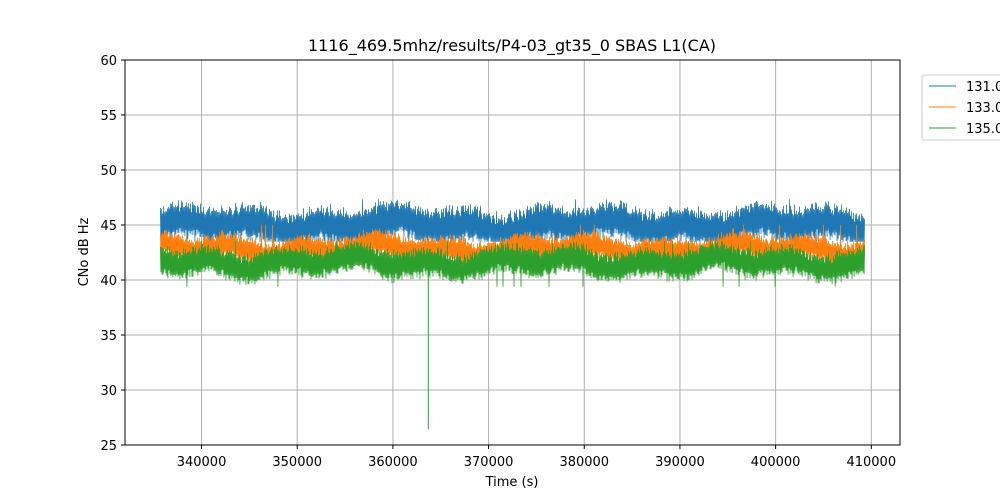 The height and width of the screenshot is (500, 1000). Describe the element at coordinates (983, 108) in the screenshot. I see `legend-label: 133.0` at that location.